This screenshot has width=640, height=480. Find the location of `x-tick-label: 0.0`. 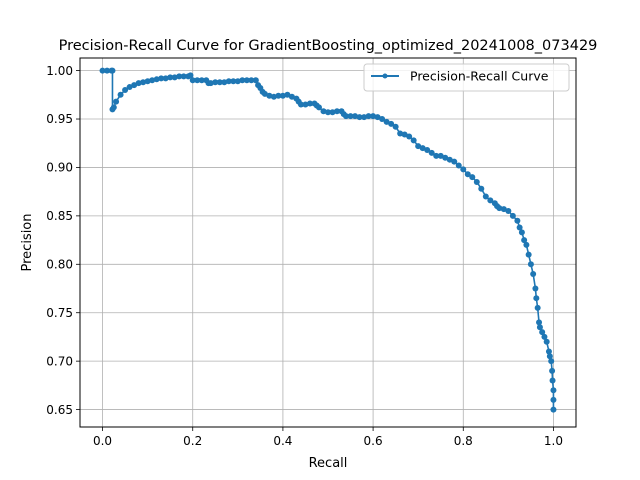

x-tick-label: 0.0 is located at coordinates (102, 441).